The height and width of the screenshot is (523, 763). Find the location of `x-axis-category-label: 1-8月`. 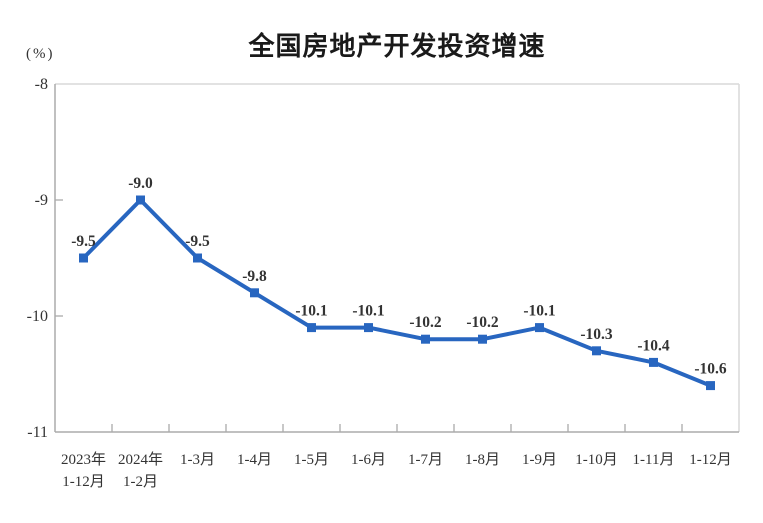

x-axis-category-label: 1-8月 is located at coordinates (482, 460).